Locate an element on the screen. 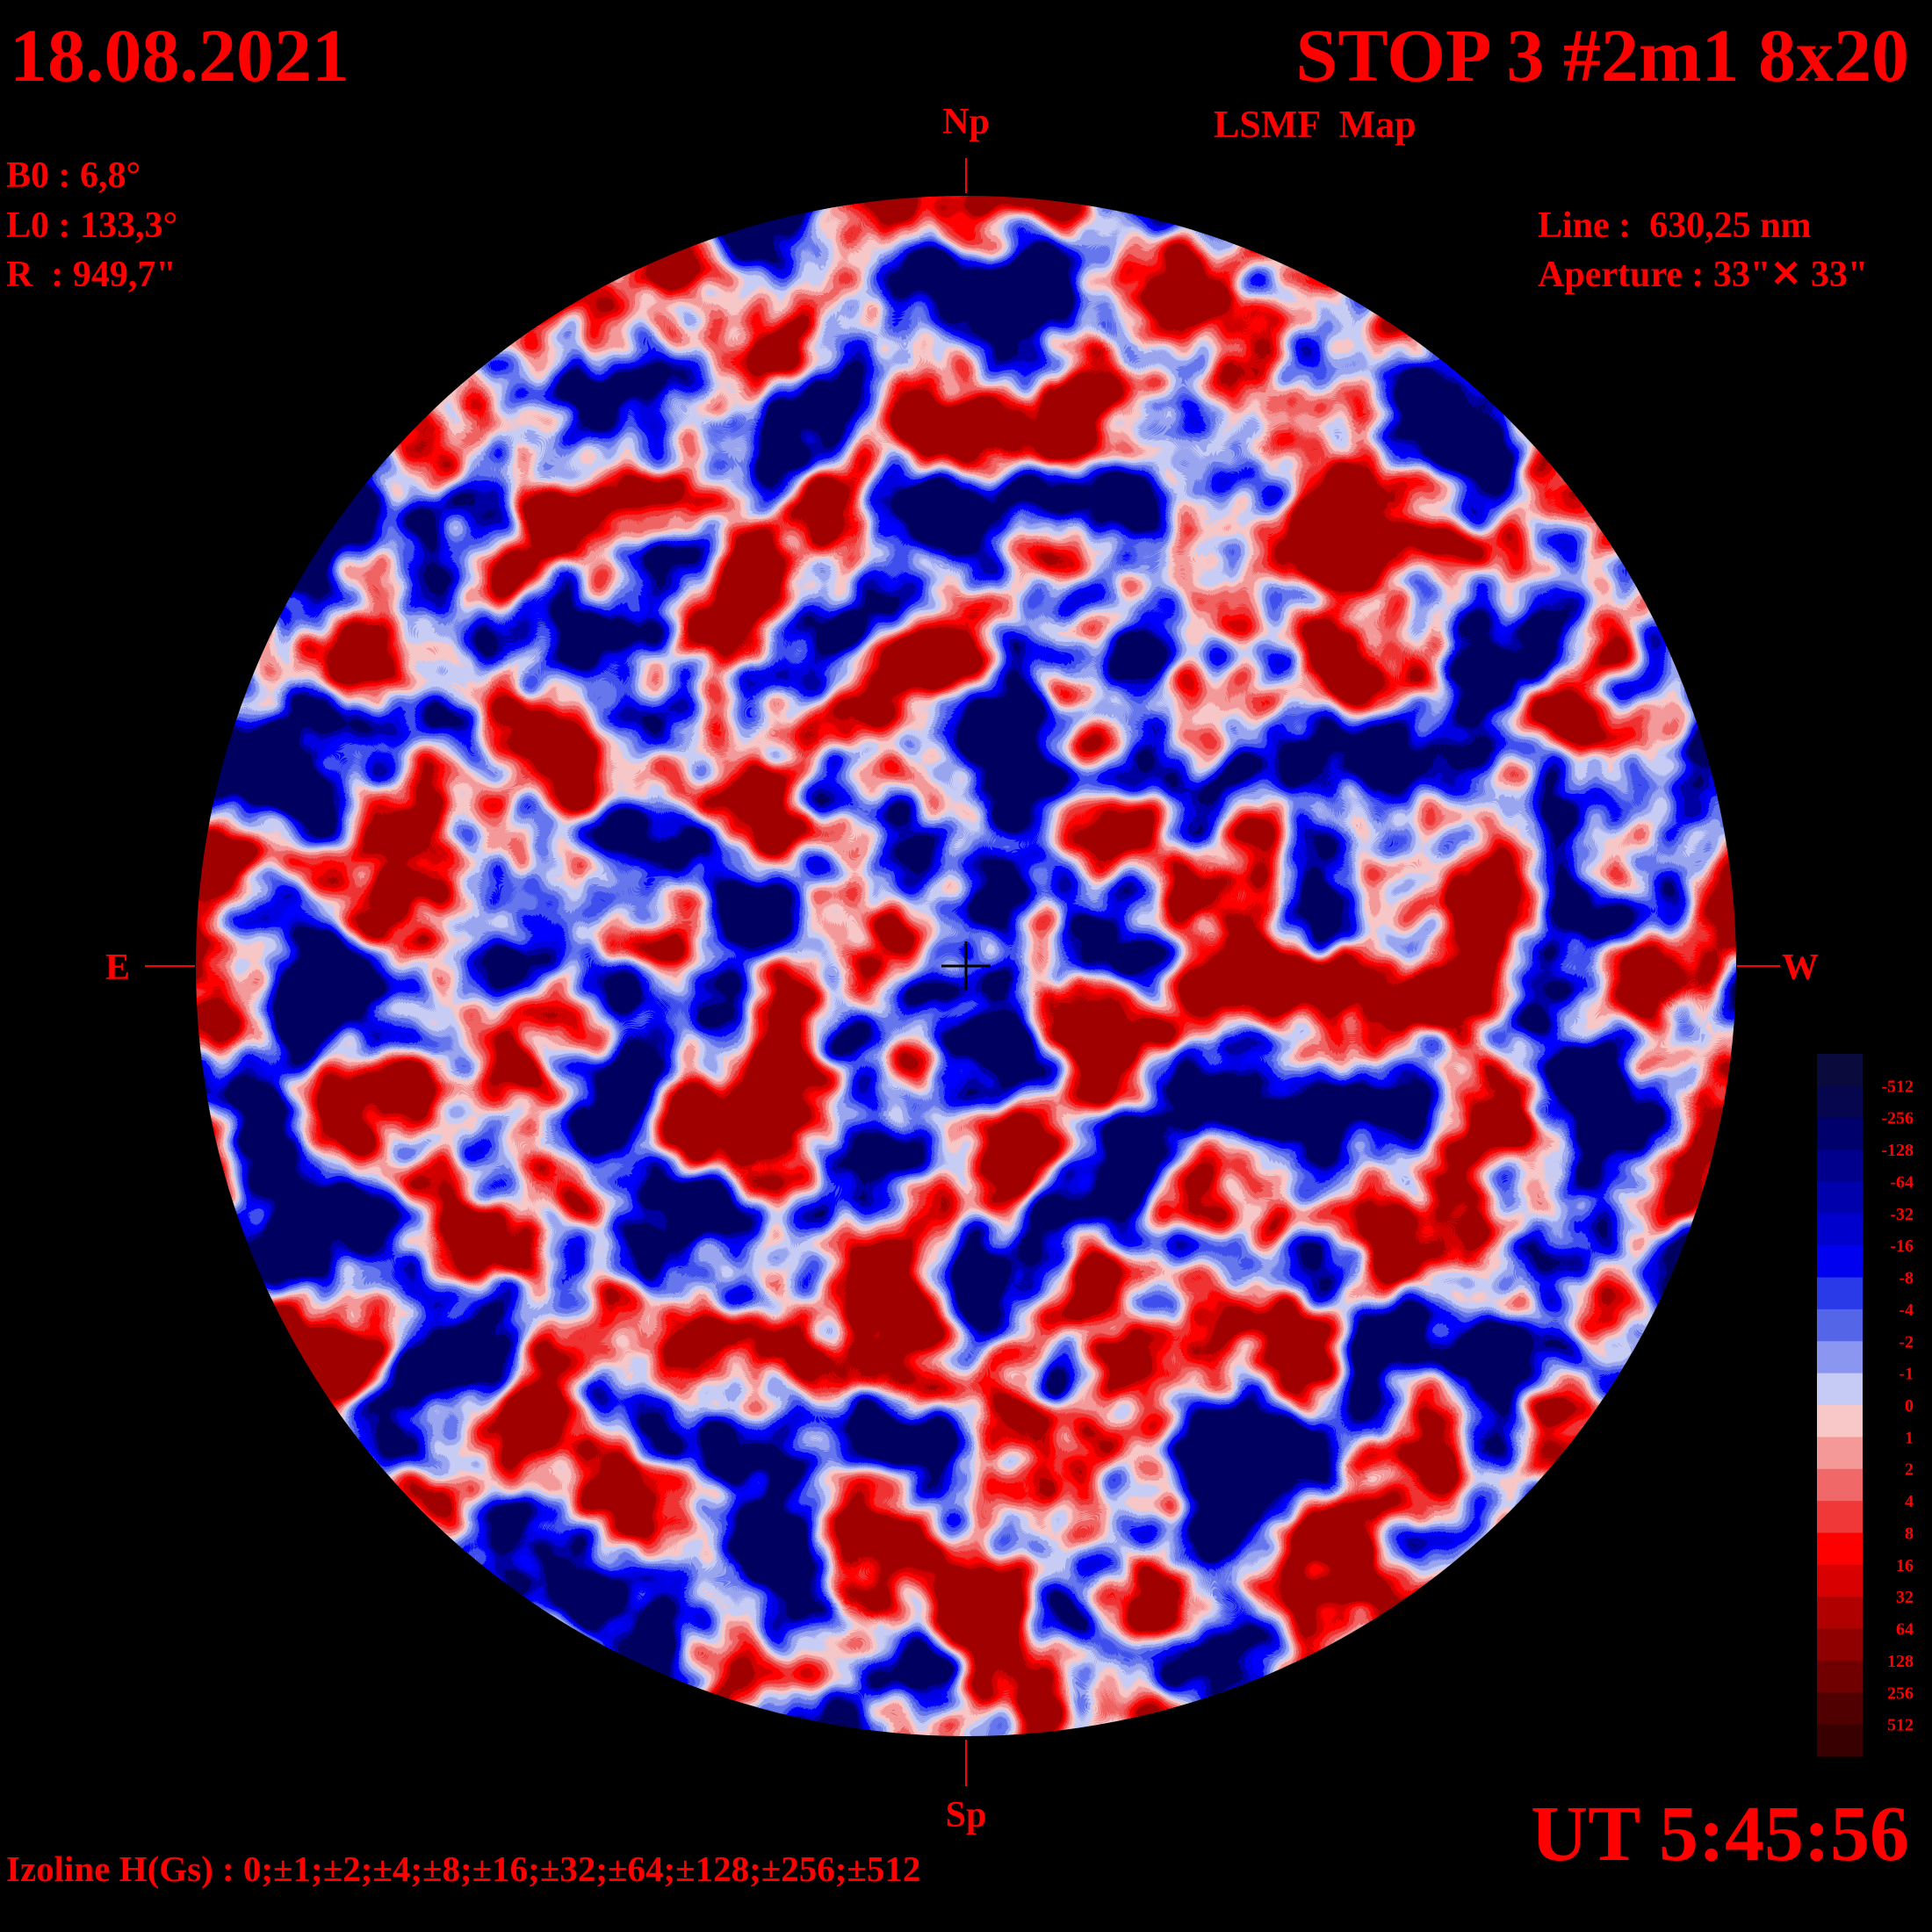 The width and height of the screenshot is (1932, 1932). colorbar-label: -256 is located at coordinates (1897, 1119).